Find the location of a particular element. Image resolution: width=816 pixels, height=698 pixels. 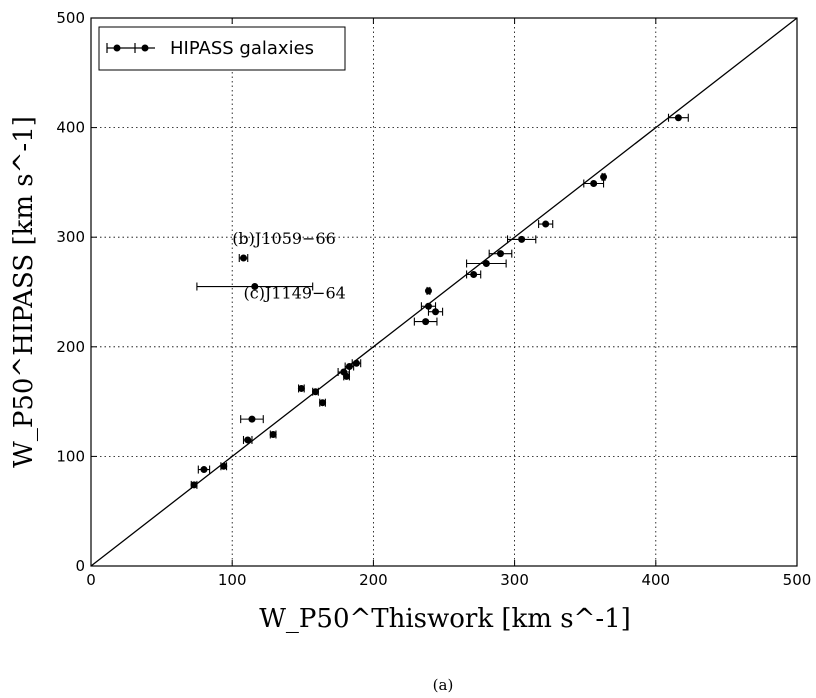

annotation-b: (b)J1059−66 is located at coordinates (284, 238).